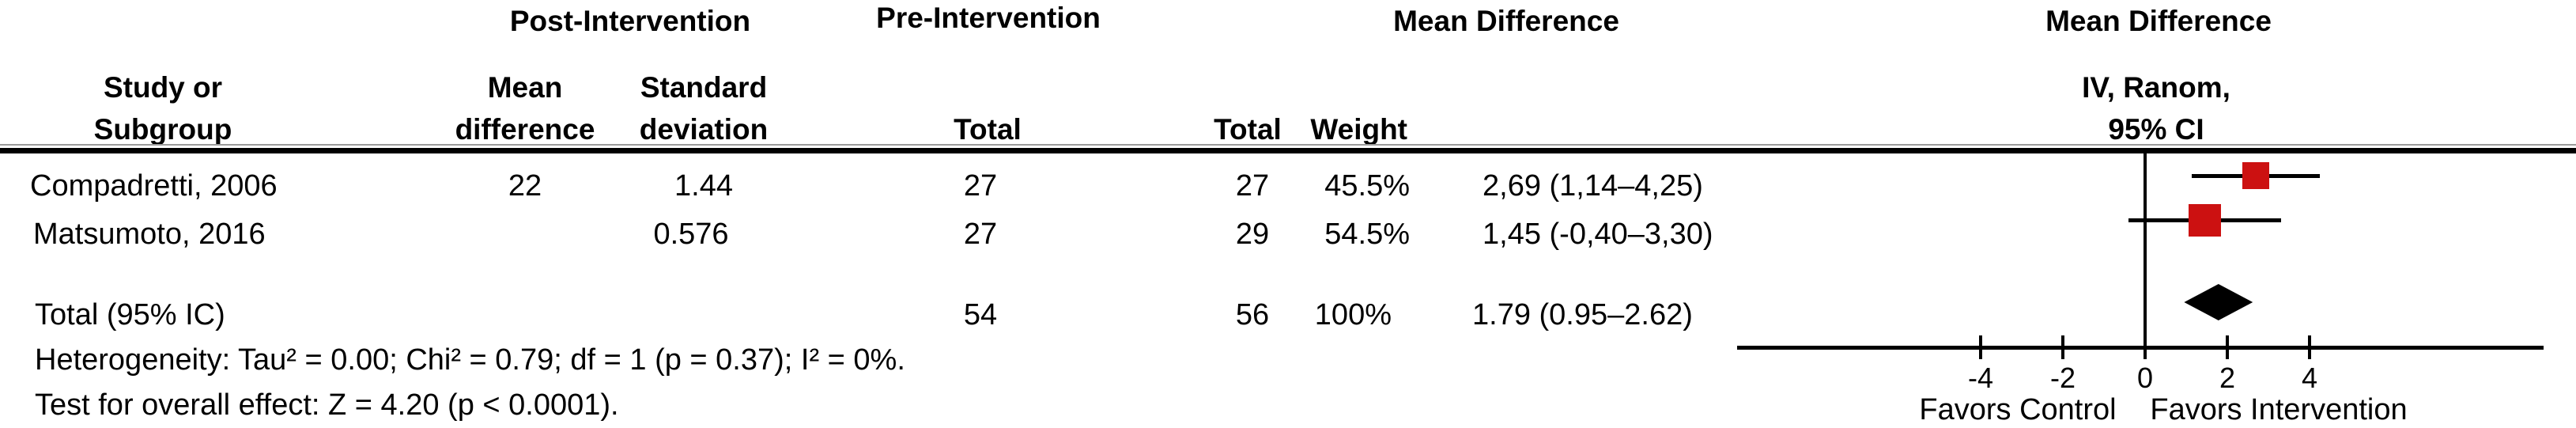 Image resolution: width=2576 pixels, height=428 pixels. What do you see at coordinates (1252, 186) in the screenshot?
I see `row-total-pre: 27` at bounding box center [1252, 186].